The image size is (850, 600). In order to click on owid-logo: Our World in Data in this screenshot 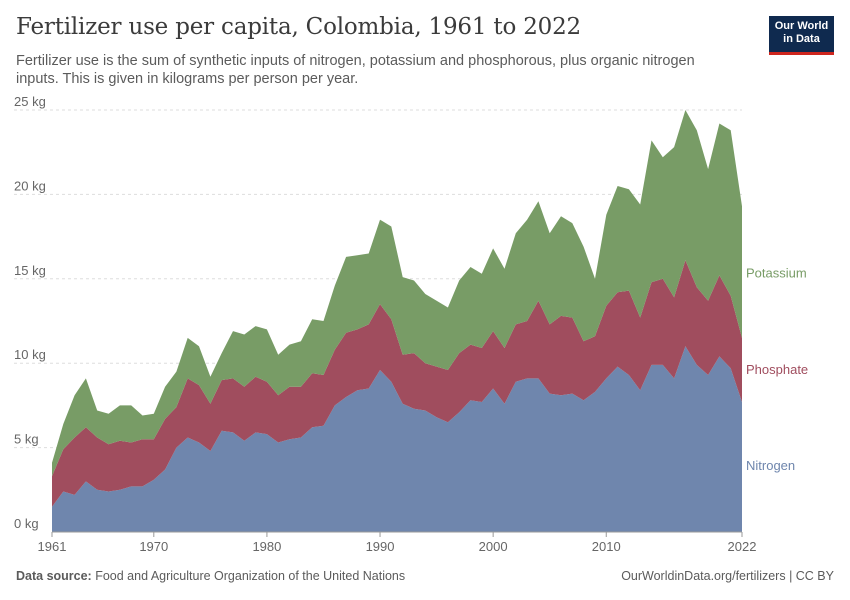, I will do `click(801, 35)`.